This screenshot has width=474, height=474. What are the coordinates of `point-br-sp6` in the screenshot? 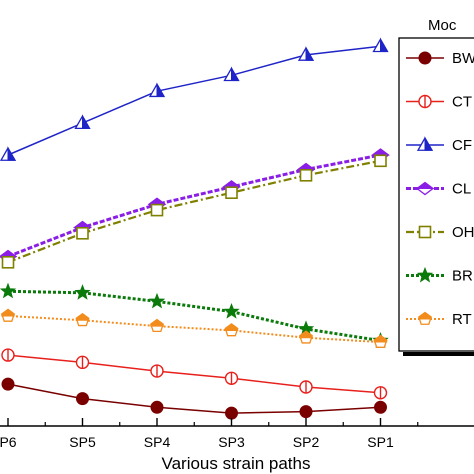 It's located at (8, 290).